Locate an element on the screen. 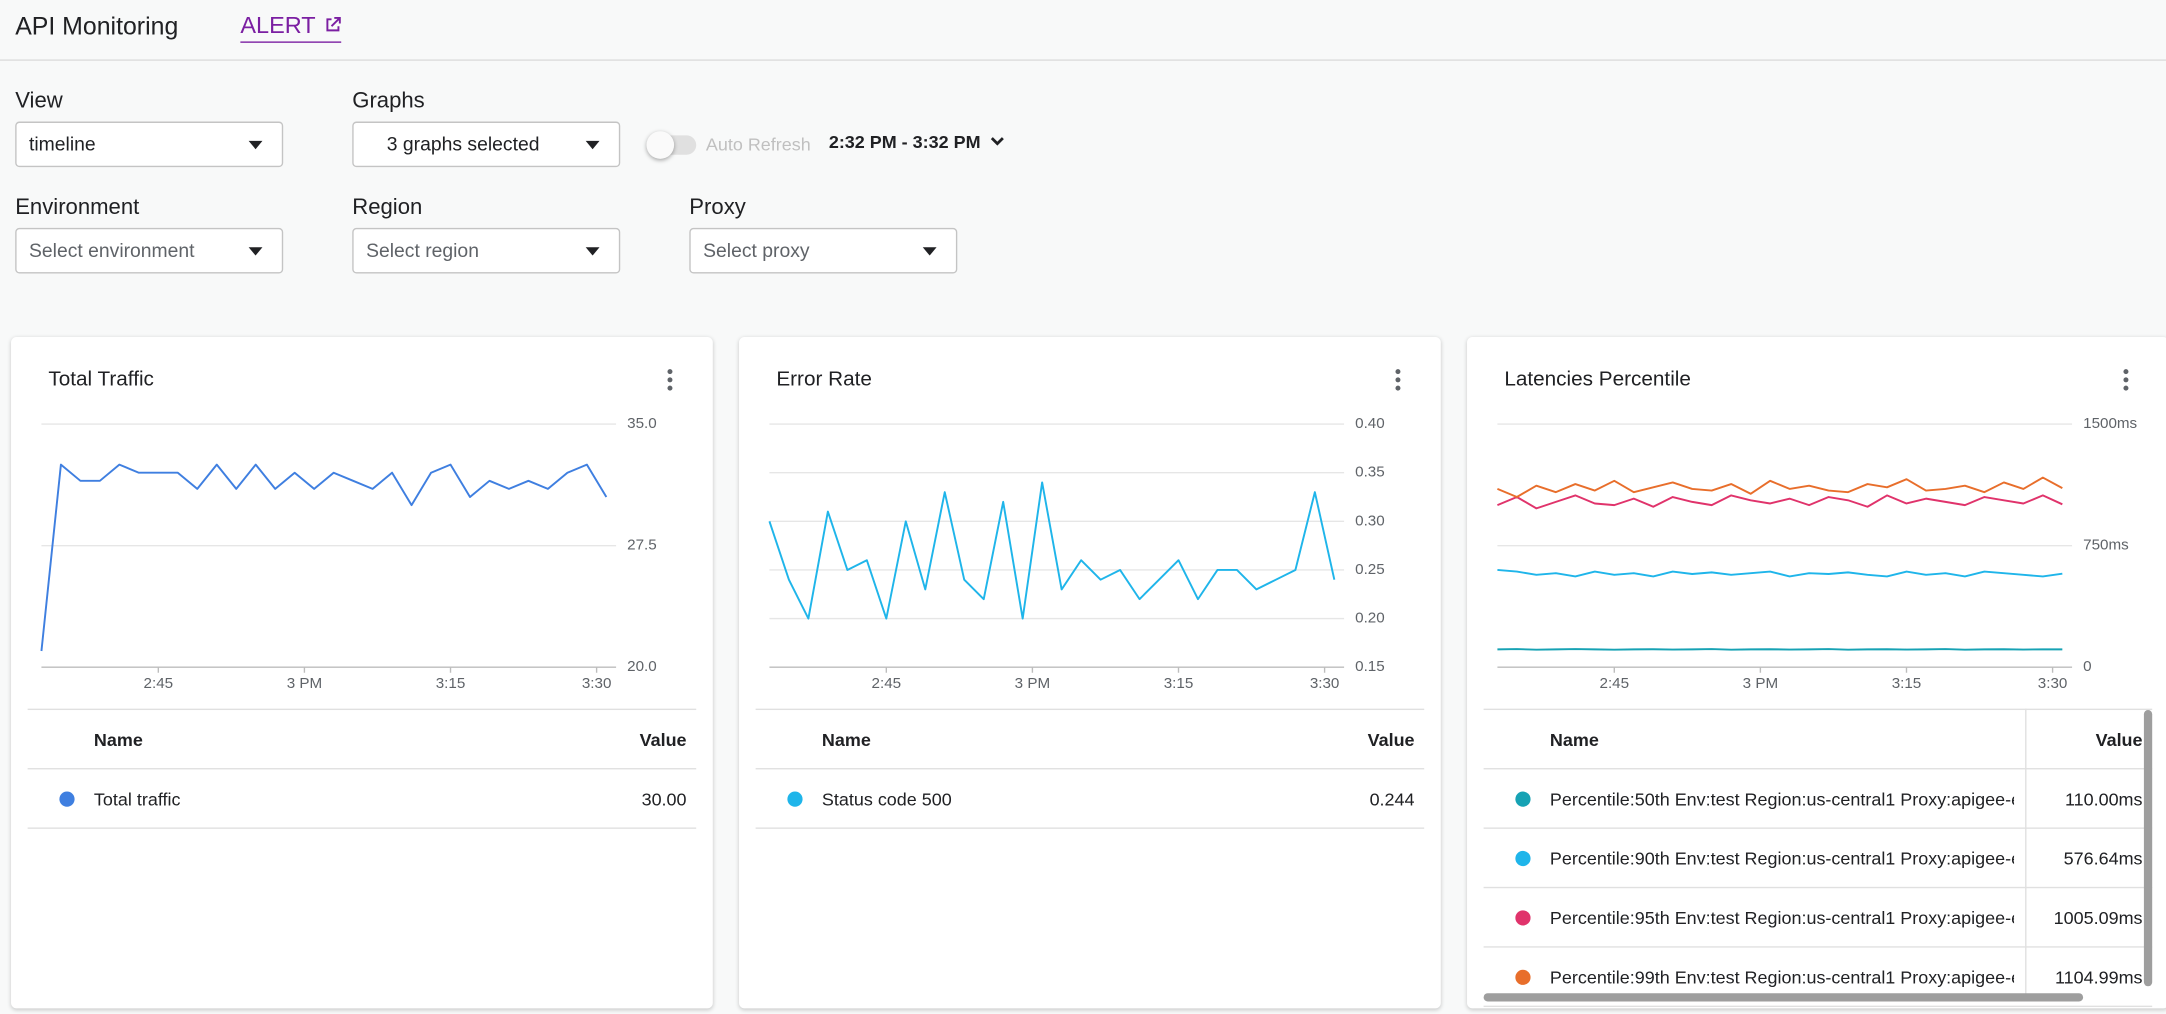 The height and width of the screenshot is (1014, 2166). chart-plot: 0.15 0.20 0.25 0.30 0.35 0.40 2:45 3 PM 3:15 3:30 is located at coordinates (1076, 553).